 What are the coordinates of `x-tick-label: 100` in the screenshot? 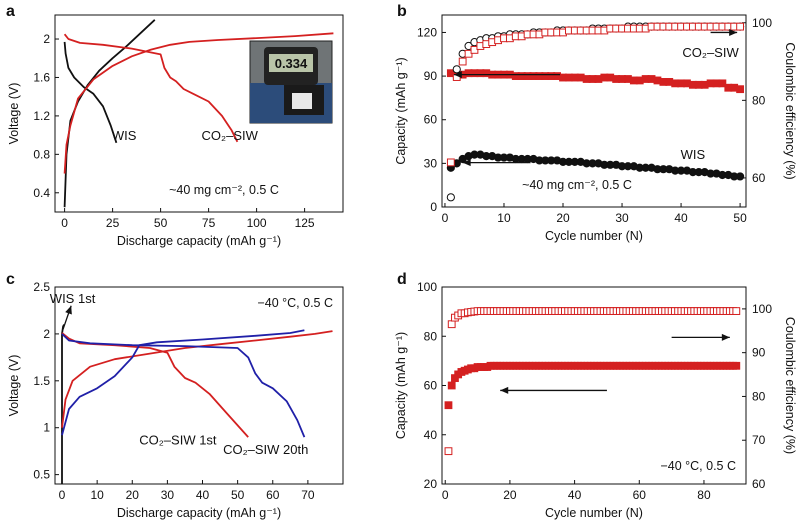 It's located at (257, 223).